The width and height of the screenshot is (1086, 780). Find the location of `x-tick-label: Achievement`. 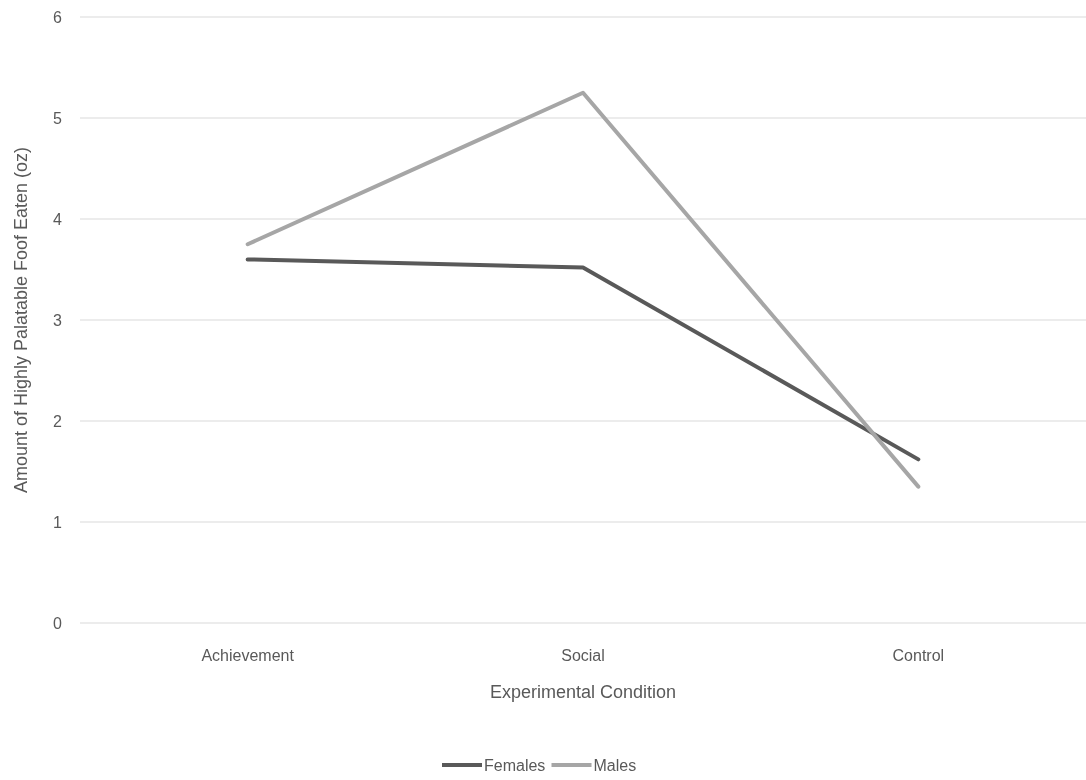

x-tick-label: Achievement is located at coordinates (248, 655).